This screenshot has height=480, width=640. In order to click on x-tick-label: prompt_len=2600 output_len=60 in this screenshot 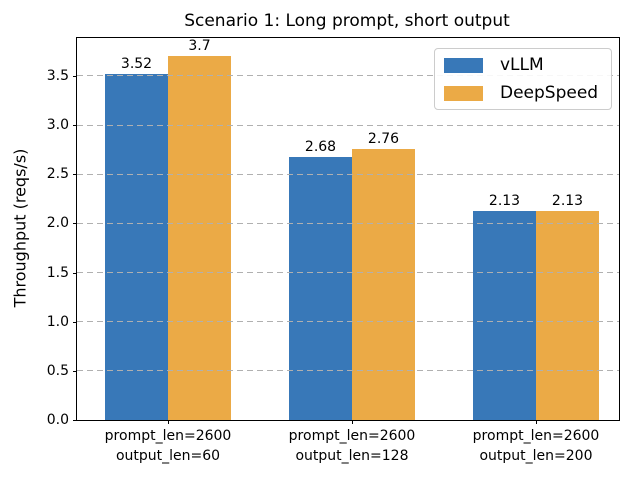, I will do `click(168, 446)`.